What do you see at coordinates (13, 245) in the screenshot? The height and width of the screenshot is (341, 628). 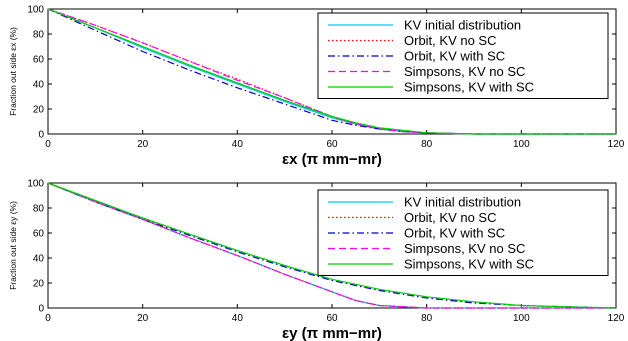 I see `y-axis-label: Fraction out side εy (%)` at bounding box center [13, 245].